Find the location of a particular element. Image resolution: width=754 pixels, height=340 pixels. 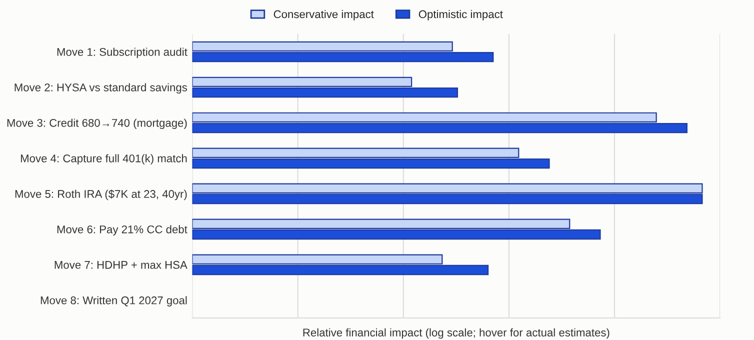

x-axis-title: Relative financial impact (log scale; hover for actual estimates) is located at coordinates (456, 333).